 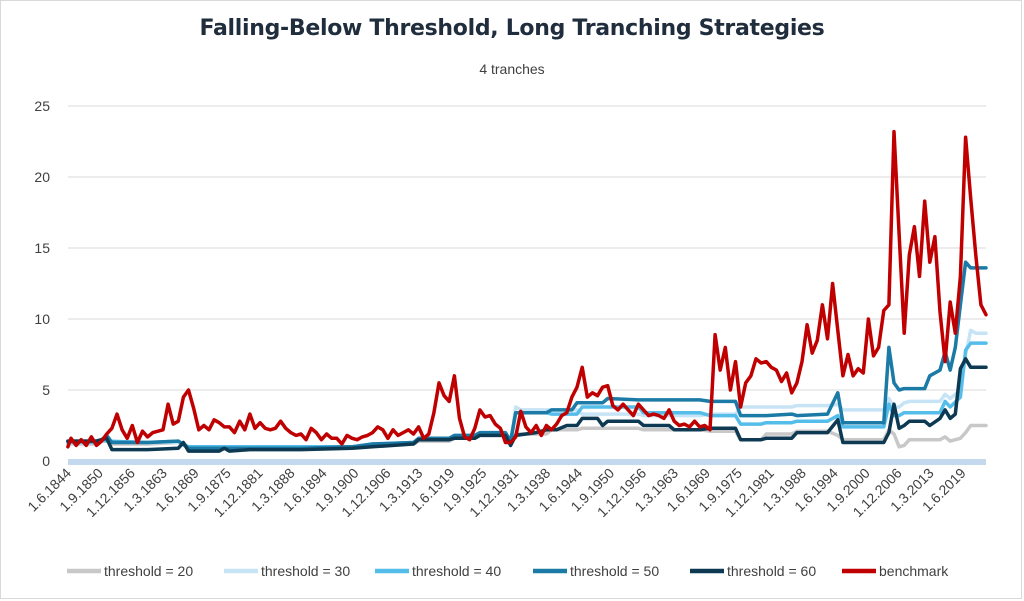 I want to click on y-tick-label: 5, so click(x=46, y=390).